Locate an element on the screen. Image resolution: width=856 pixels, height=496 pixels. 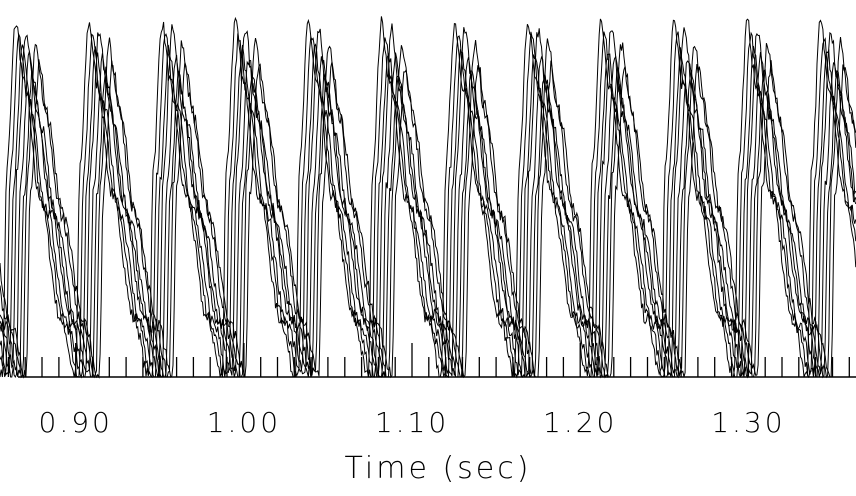
x-axis-tick-labels: 0.90 1.00 1.10 1.20 1.30 is located at coordinates (412, 422).